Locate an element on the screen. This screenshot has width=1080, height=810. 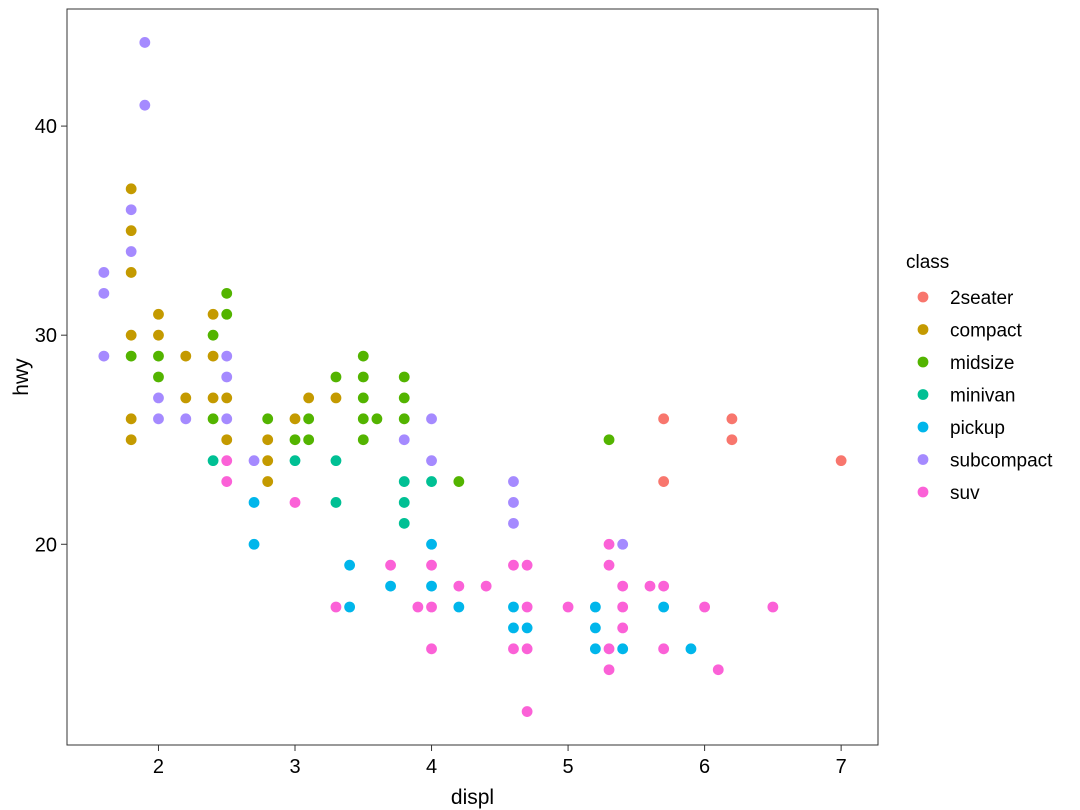
x-tick-label: 3 is located at coordinates (294, 767).